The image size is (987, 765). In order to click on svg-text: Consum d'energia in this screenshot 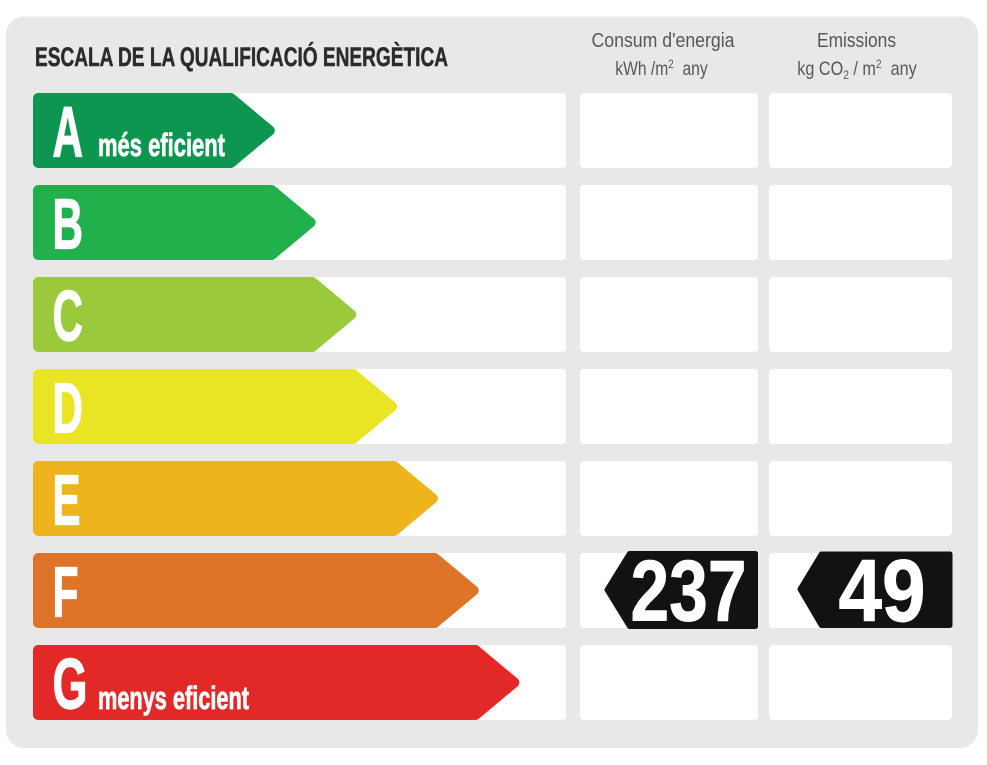, I will do `click(664, 40)`.